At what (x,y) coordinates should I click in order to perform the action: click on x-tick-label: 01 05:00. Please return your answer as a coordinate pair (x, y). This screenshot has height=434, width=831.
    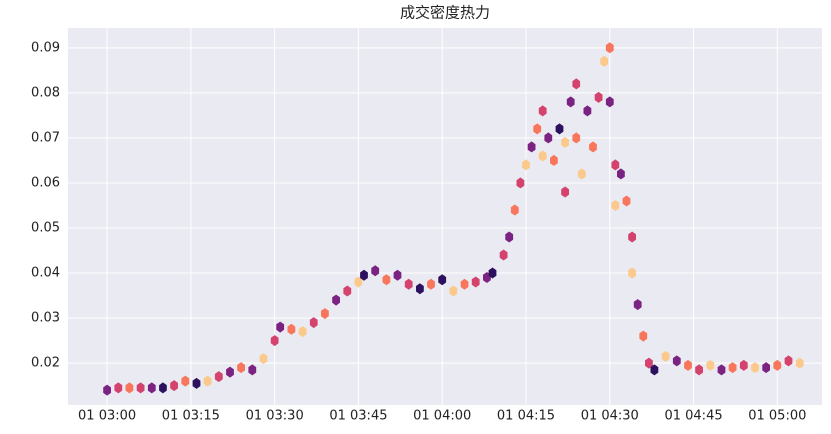
    Looking at the image, I should click on (777, 416).